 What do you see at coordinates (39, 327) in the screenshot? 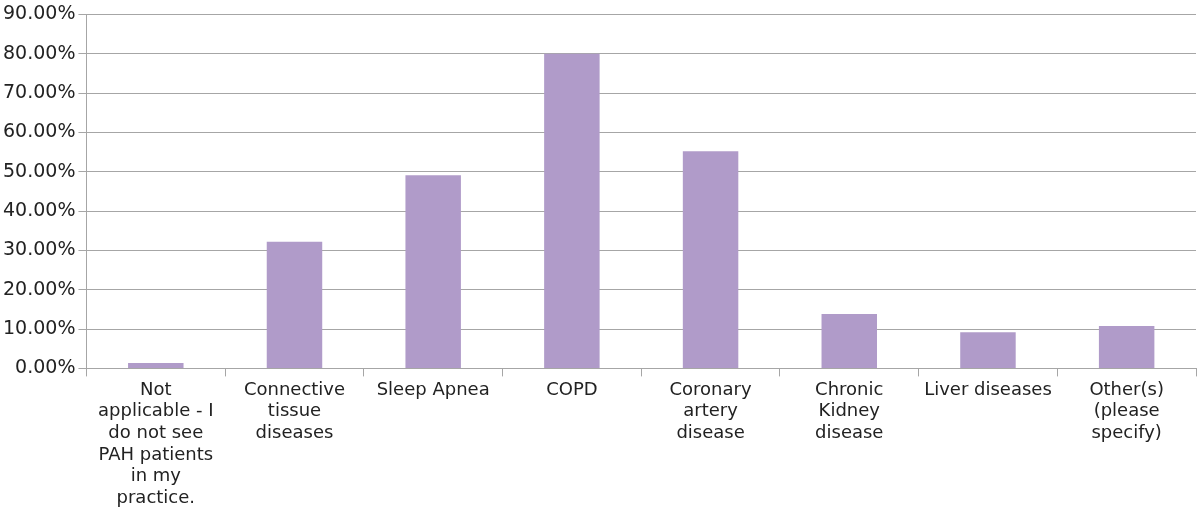
I see `y-tick-label: 10.00%` at bounding box center [39, 327].